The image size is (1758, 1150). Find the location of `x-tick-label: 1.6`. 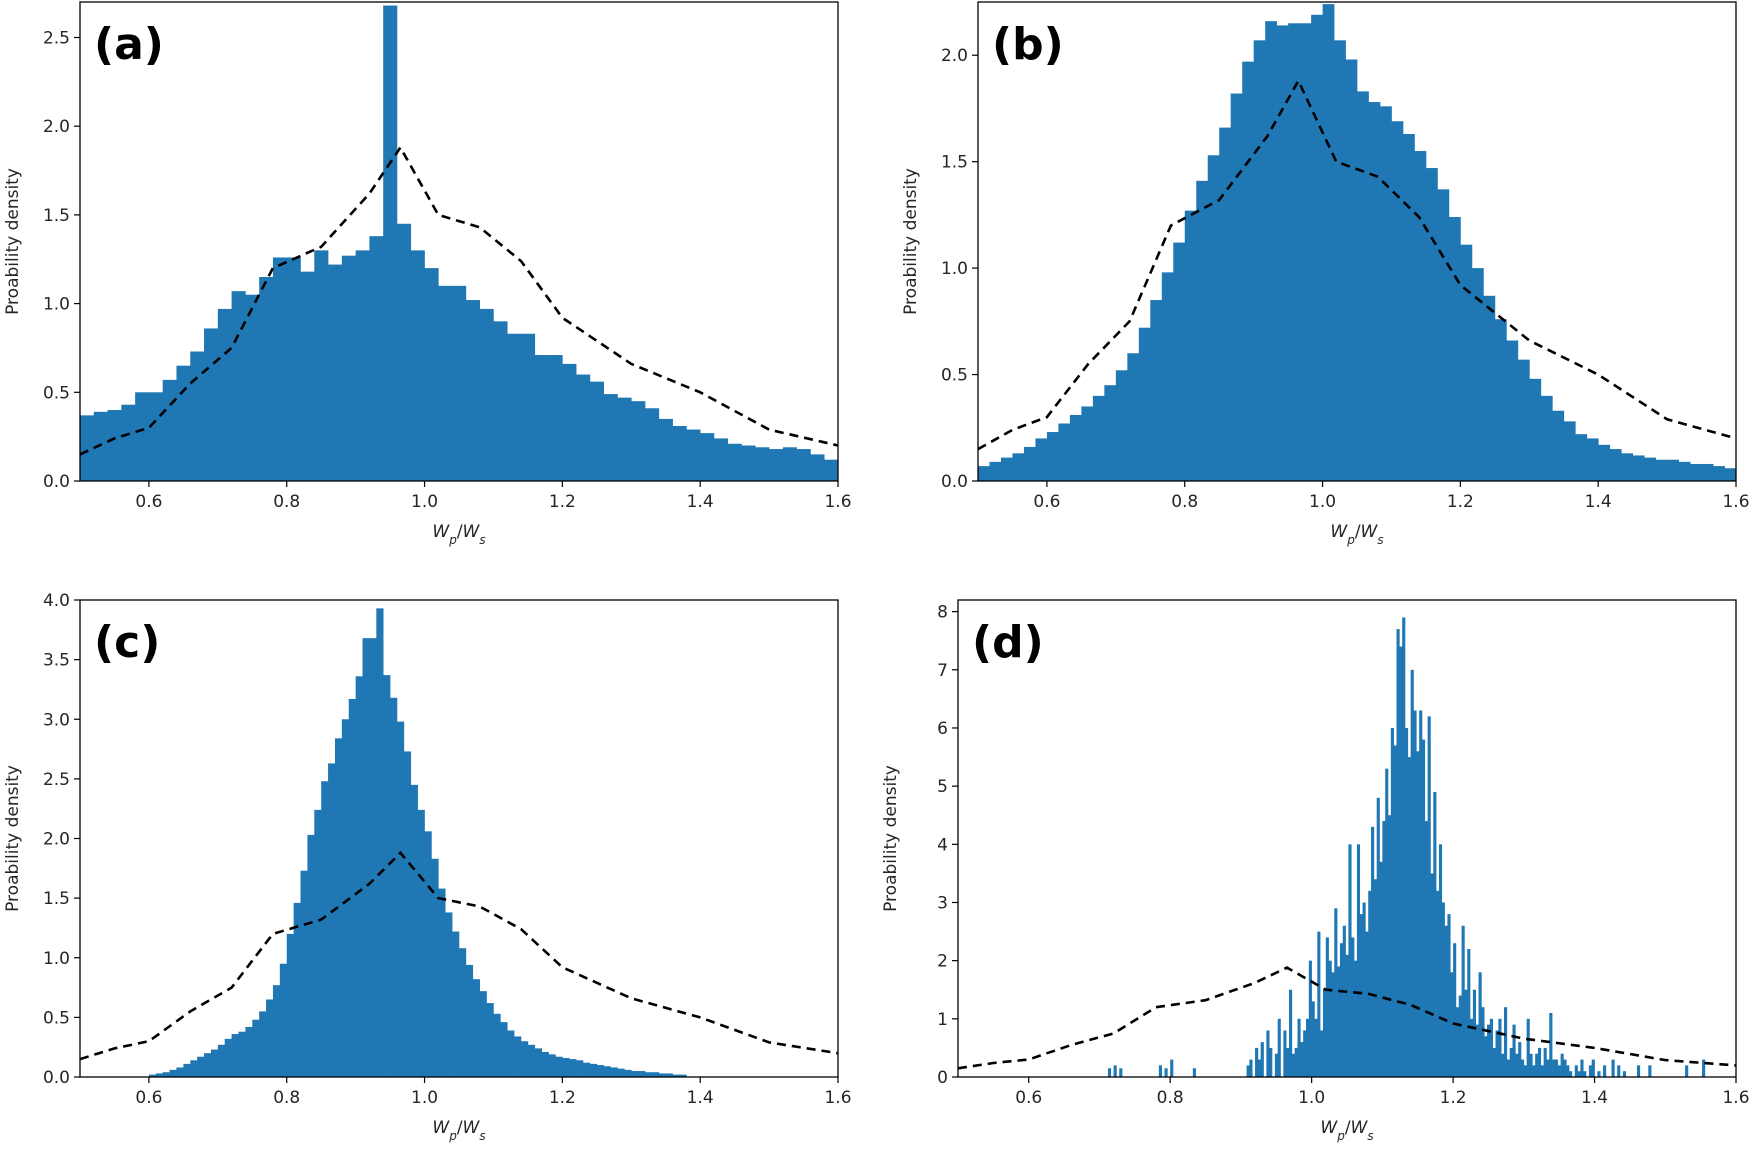

x-tick-label: 1.6 is located at coordinates (1735, 1098).